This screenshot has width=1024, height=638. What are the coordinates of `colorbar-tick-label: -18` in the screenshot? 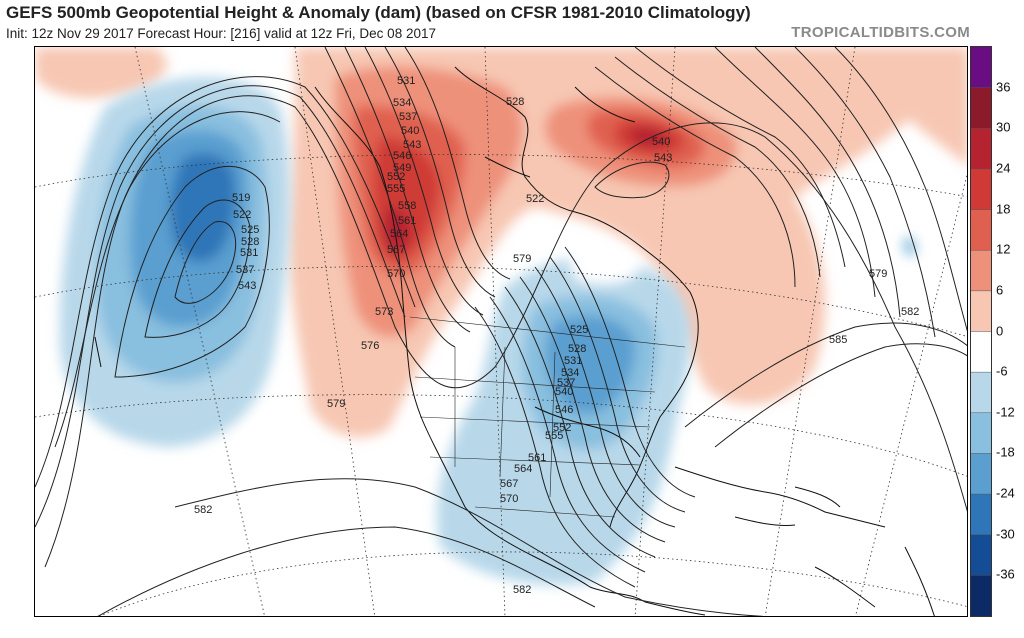 It's located at (1005, 452).